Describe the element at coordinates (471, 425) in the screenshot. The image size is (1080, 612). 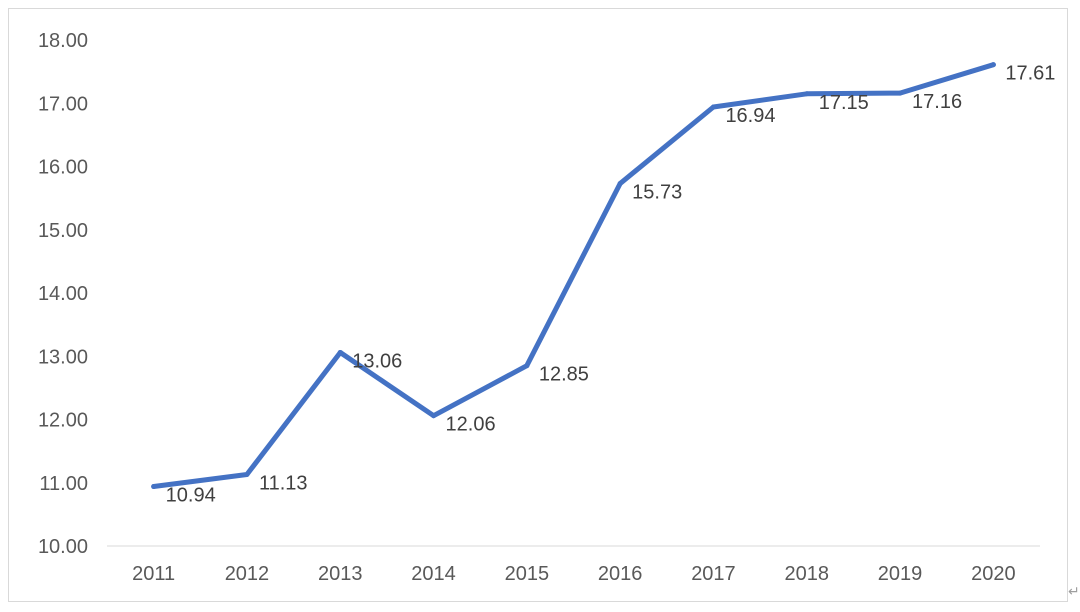
I see `data-label: 12.06` at that location.